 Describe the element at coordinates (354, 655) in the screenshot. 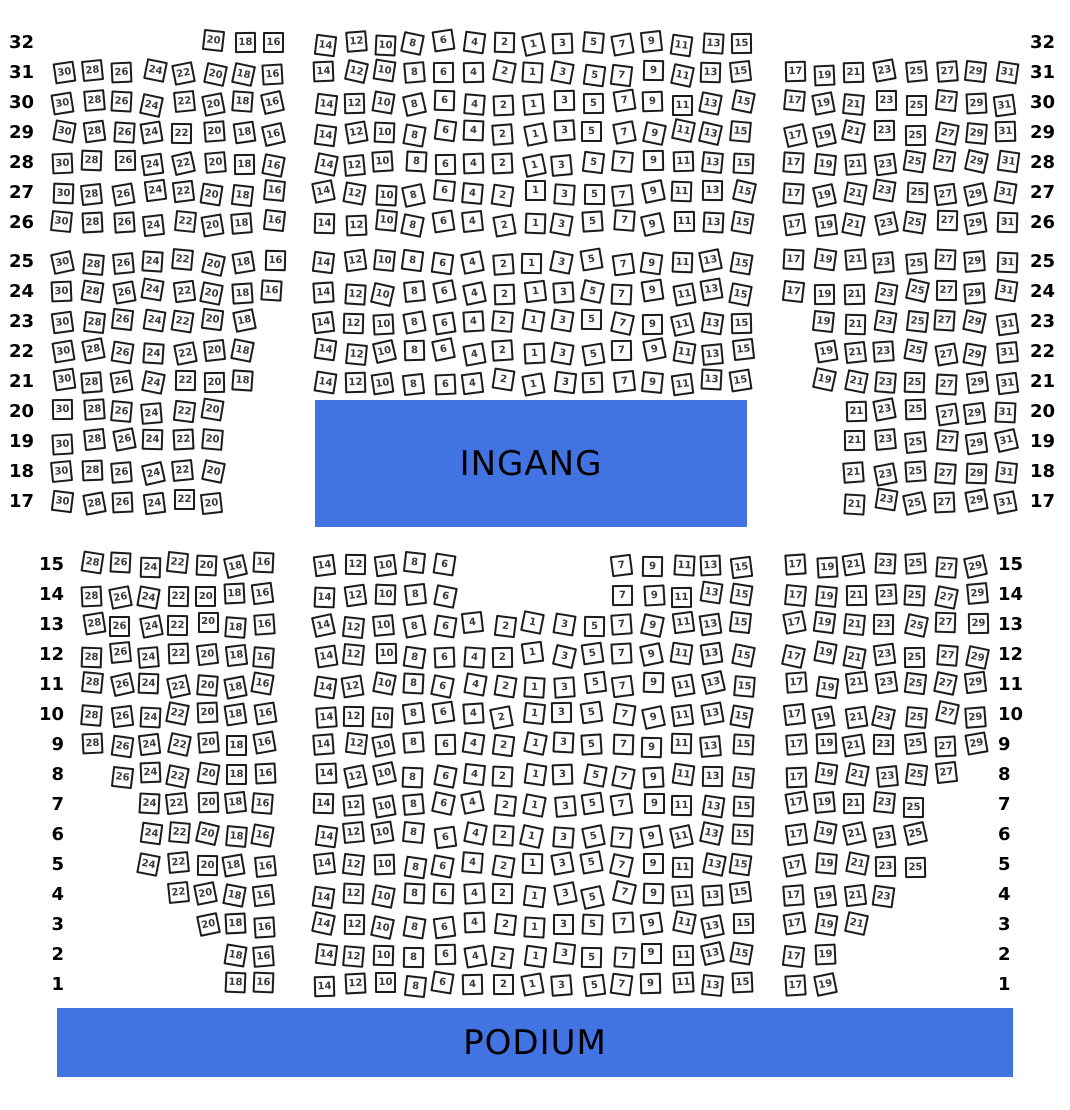

I see `seat-row12-12: 12` at that location.